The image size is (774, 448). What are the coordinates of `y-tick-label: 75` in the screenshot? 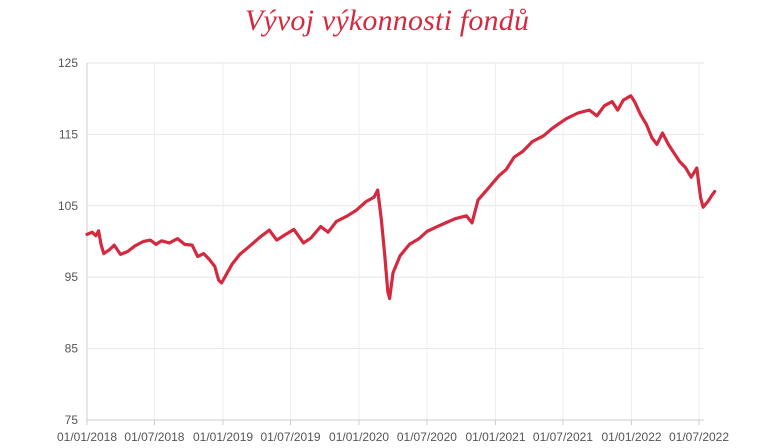 It's located at (72, 420).